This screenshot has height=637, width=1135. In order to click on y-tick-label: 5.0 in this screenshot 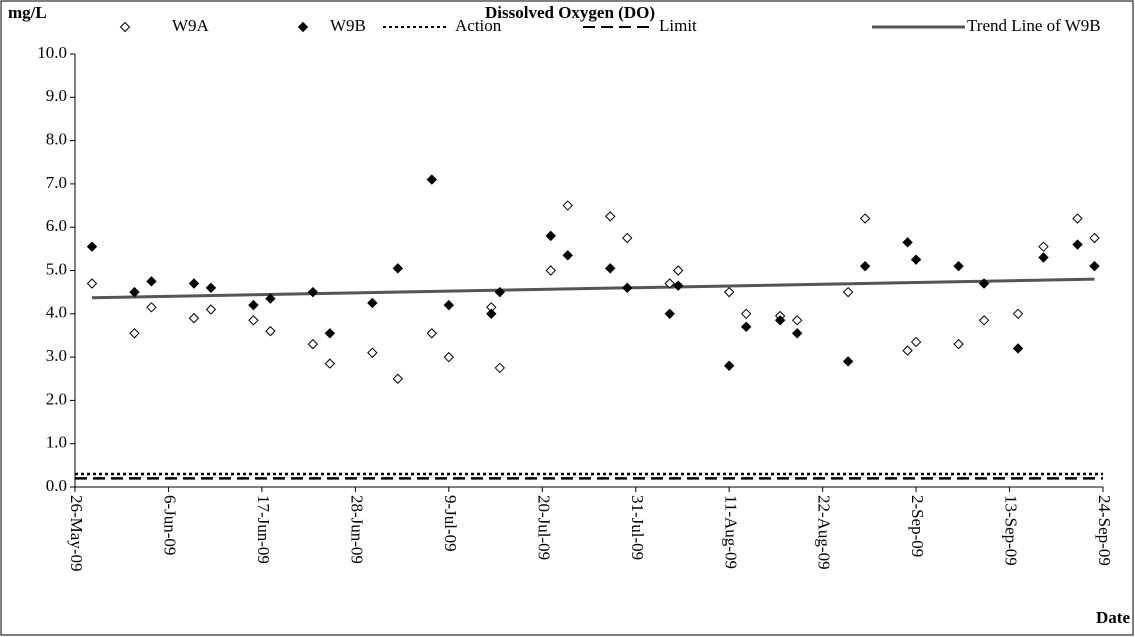, I will do `click(56, 268)`.